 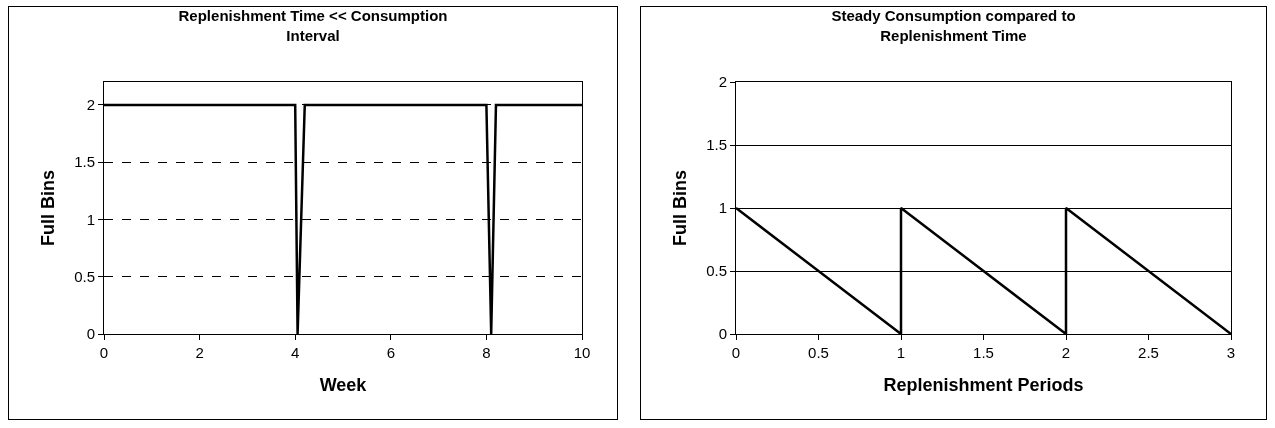 I want to click on x-tick-label: 0.5, so click(x=818, y=352).